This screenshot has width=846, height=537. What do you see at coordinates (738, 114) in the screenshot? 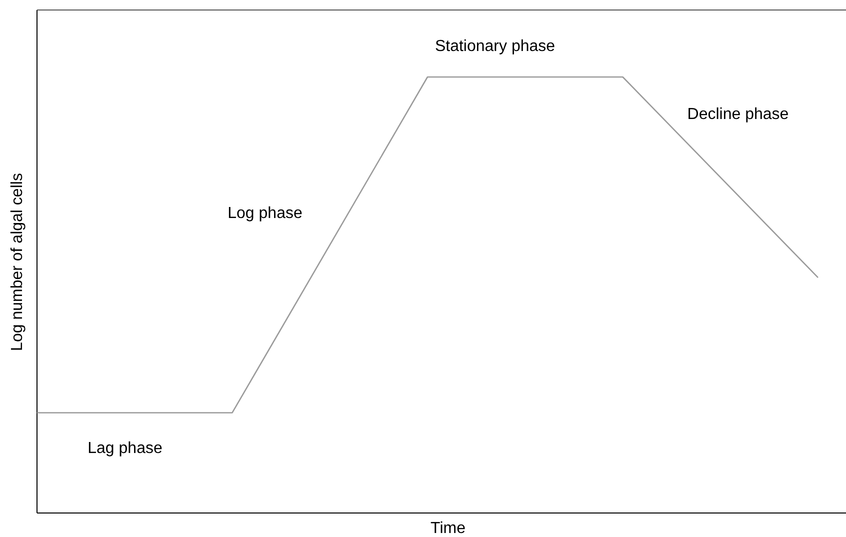
I see `annotation: Decline phase` at bounding box center [738, 114].